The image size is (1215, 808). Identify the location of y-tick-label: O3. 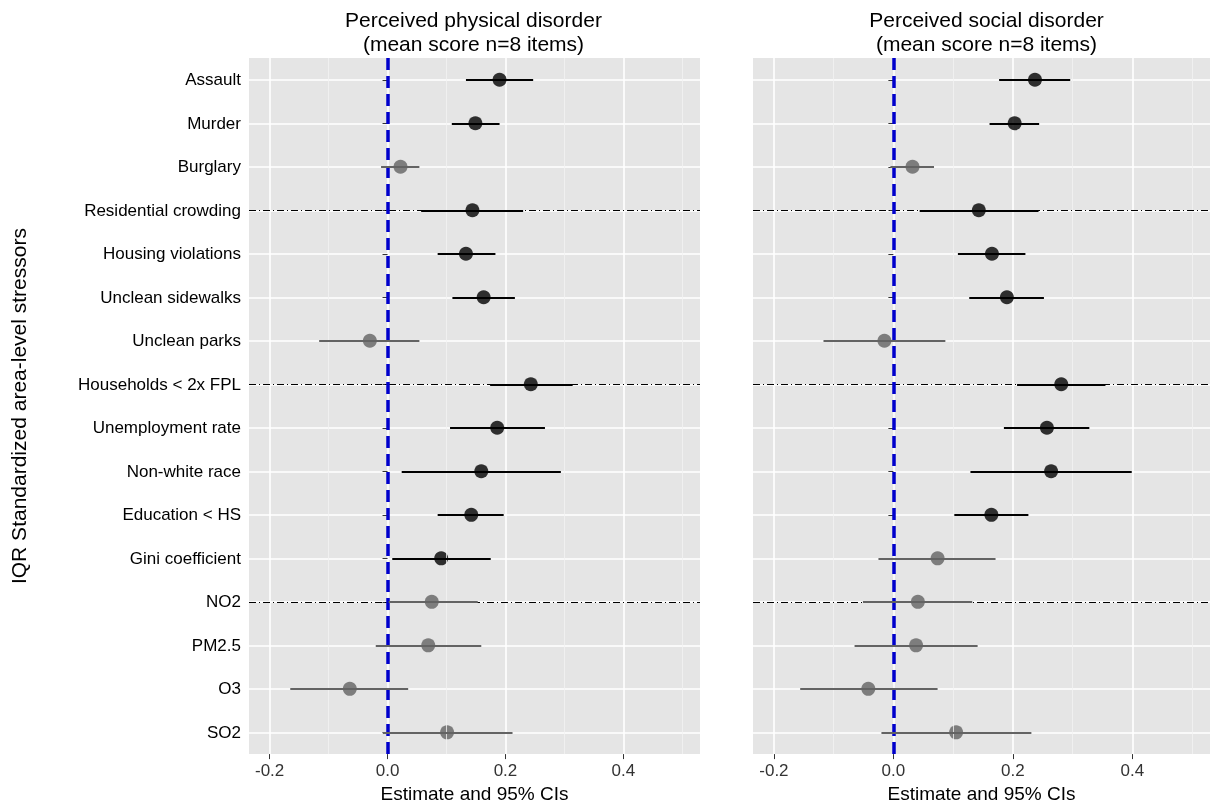
(229, 689).